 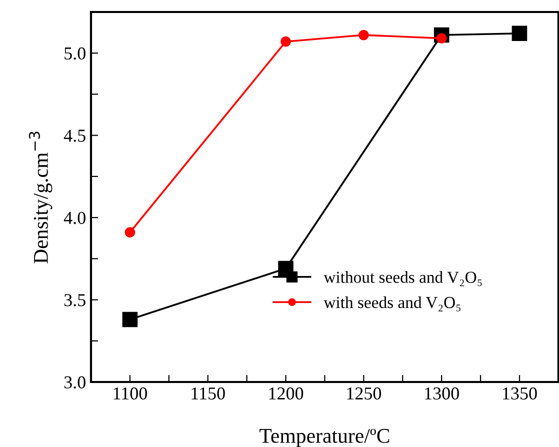 I want to click on y-axis-title: Density/g.cm$^{−3}$, so click(x=40, y=198).